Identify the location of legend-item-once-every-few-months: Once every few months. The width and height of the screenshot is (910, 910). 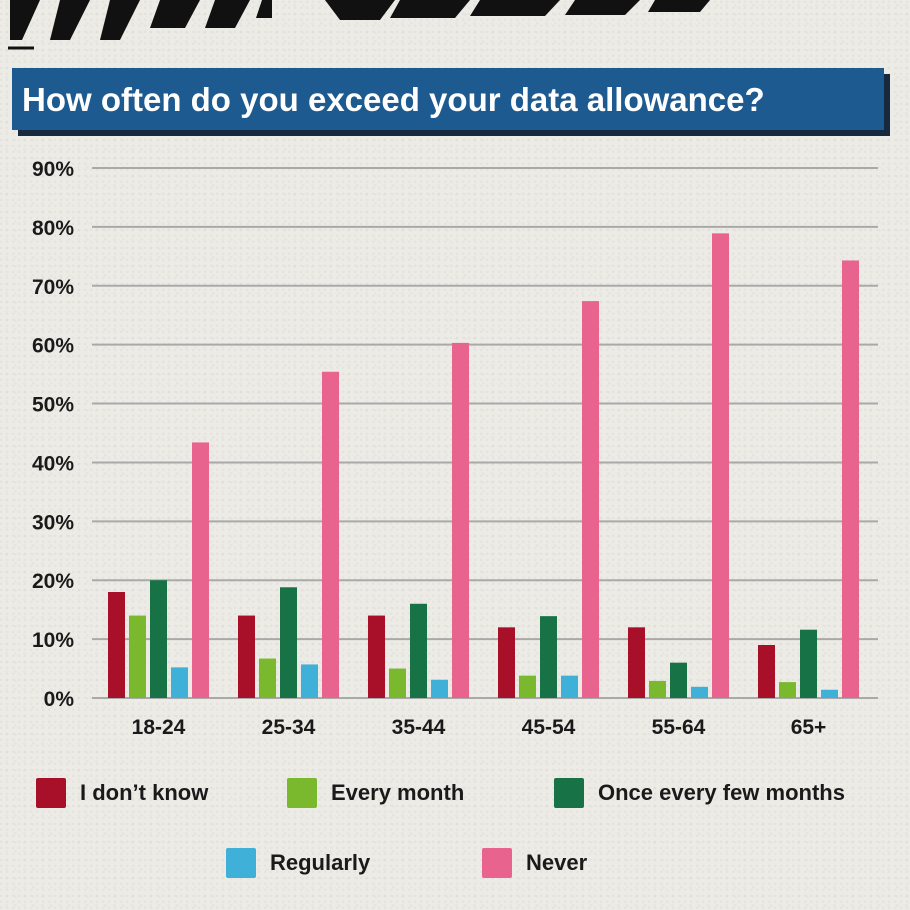
(699, 793).